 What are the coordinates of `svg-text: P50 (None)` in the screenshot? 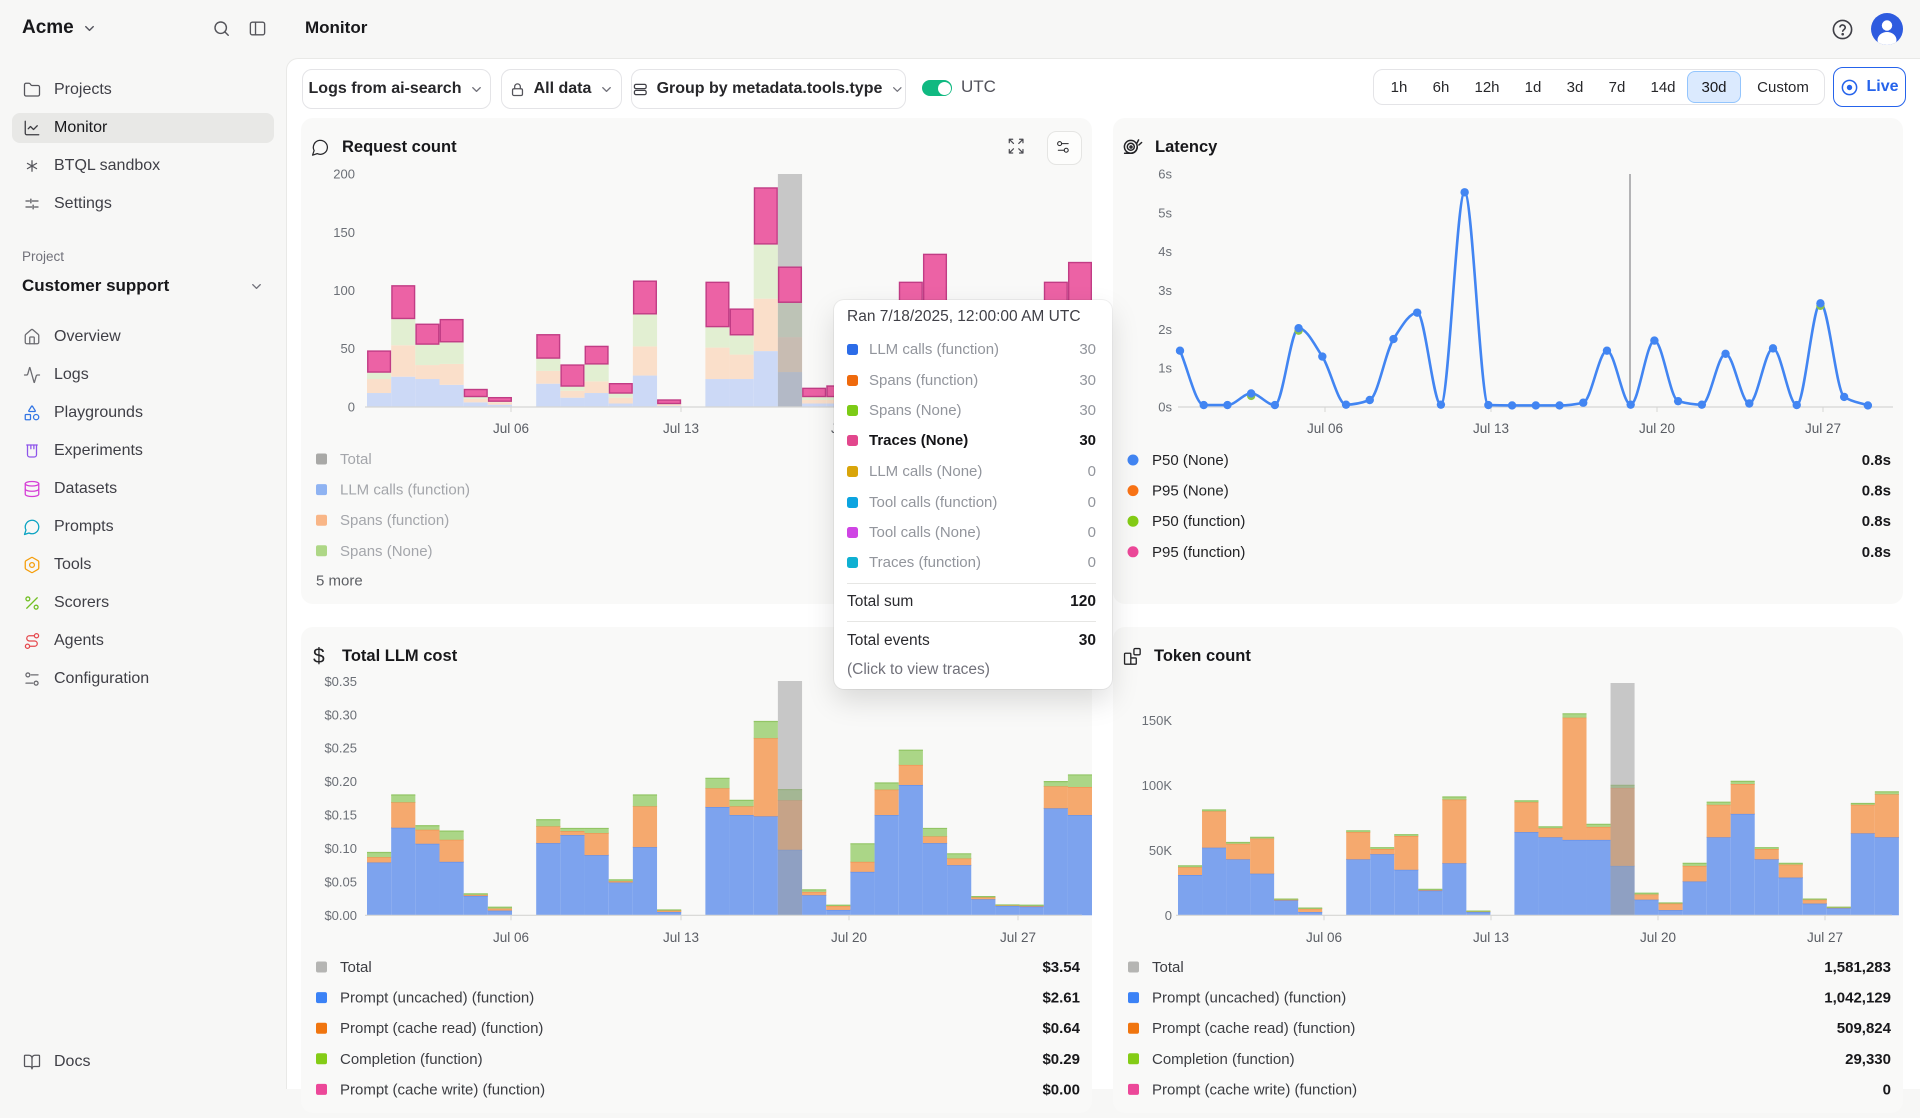 It's located at (1190, 460).